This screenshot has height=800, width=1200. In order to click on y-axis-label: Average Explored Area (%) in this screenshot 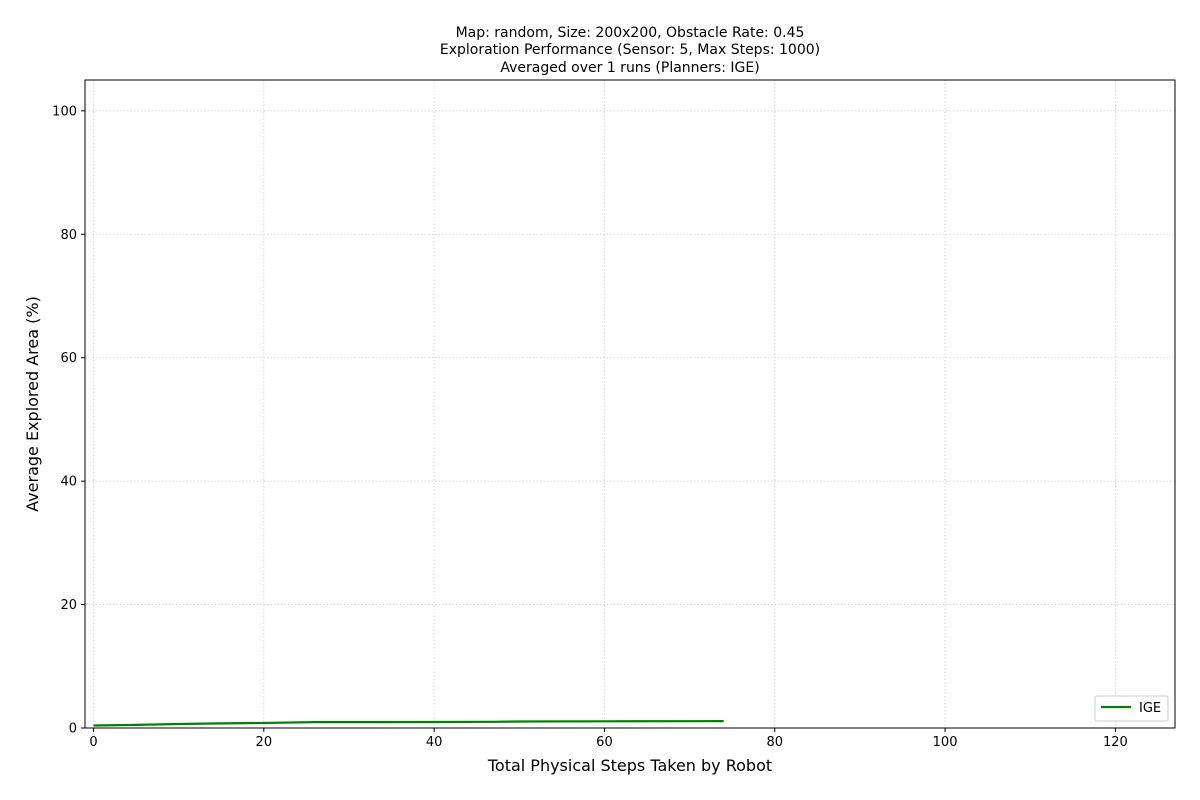, I will do `click(32, 404)`.